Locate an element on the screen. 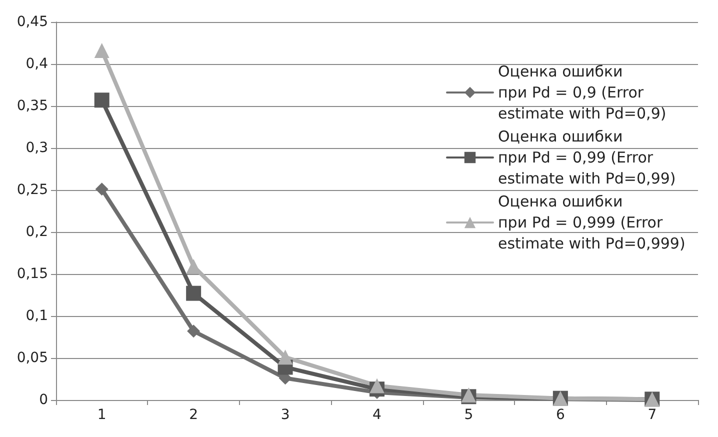  legend-label: Оценка ошибки при Pd = 0,999 (Error estimate with Pd=0,999) is located at coordinates (592, 222).